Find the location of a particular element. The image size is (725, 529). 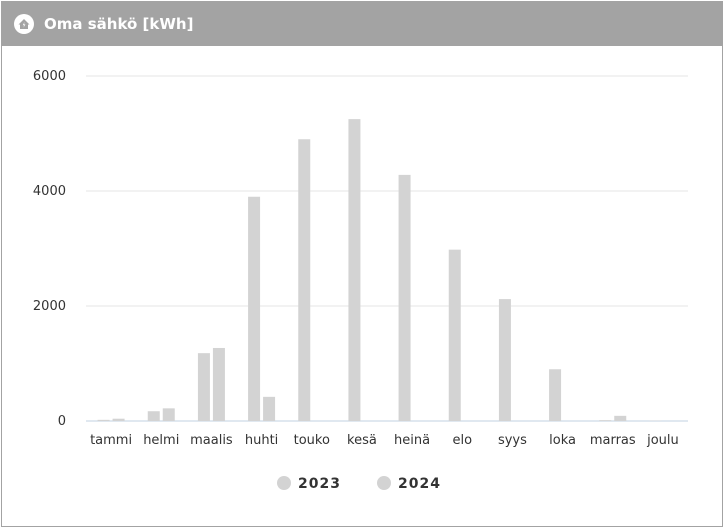

bar-2023-kesä is located at coordinates (354, 270).